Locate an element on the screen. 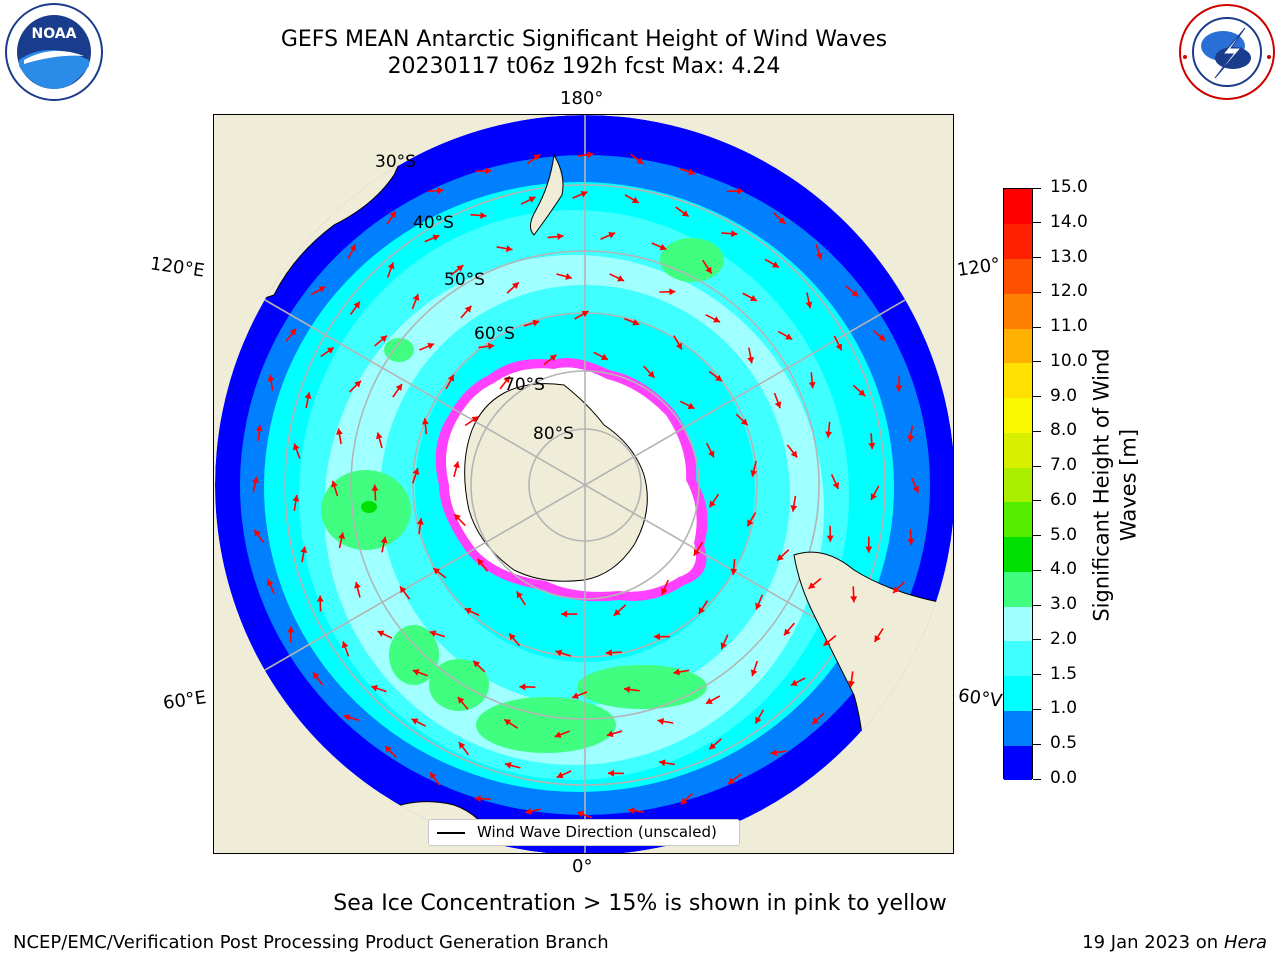 This screenshot has height=960, width=1280. svg-text: NOAA is located at coordinates (54, 34).